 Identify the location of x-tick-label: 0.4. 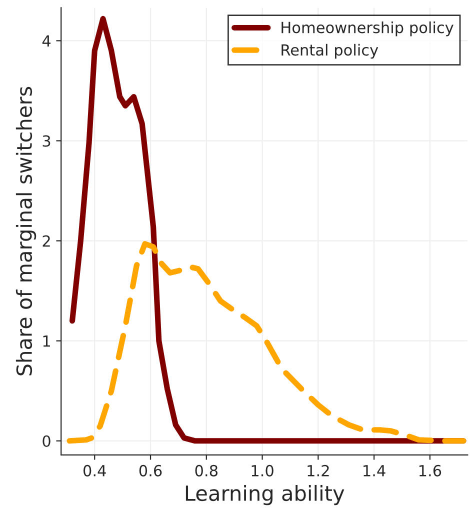
(94, 470).